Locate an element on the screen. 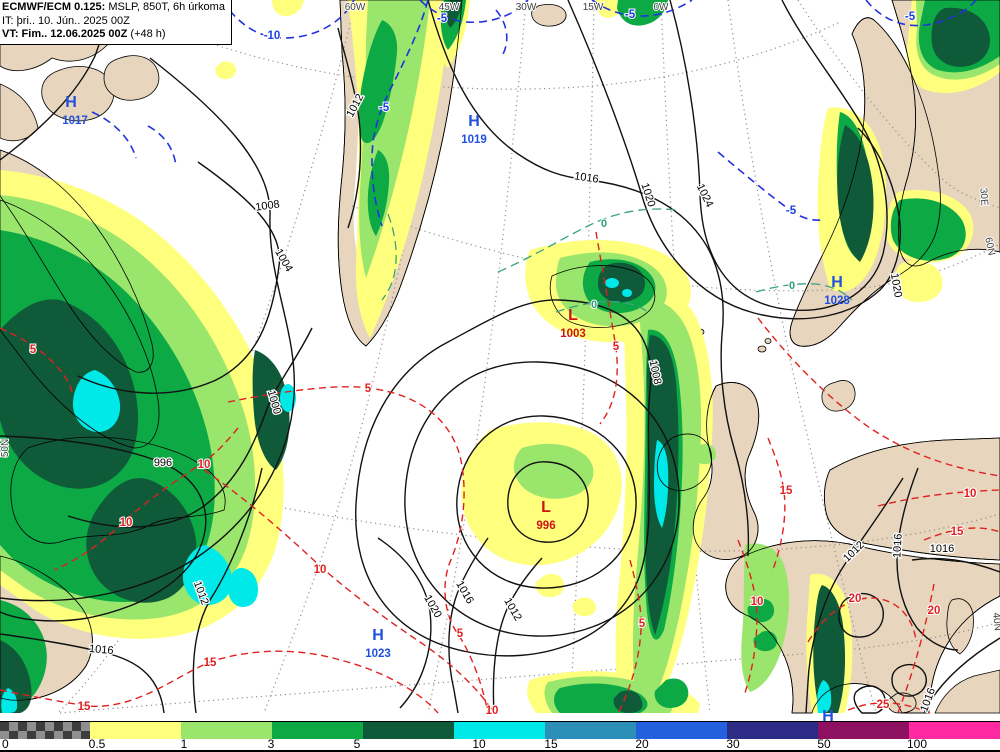 The image size is (1000, 752). colorbar-tick: 0.5 is located at coordinates (97, 744).